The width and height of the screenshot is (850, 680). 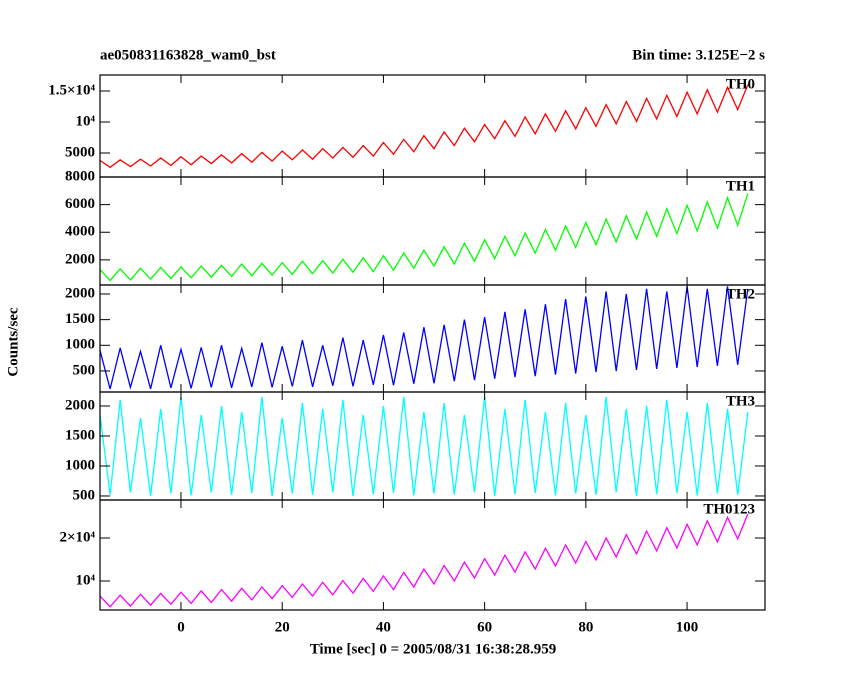 What do you see at coordinates (181, 627) in the screenshot?
I see `x-tick-label: 0` at bounding box center [181, 627].